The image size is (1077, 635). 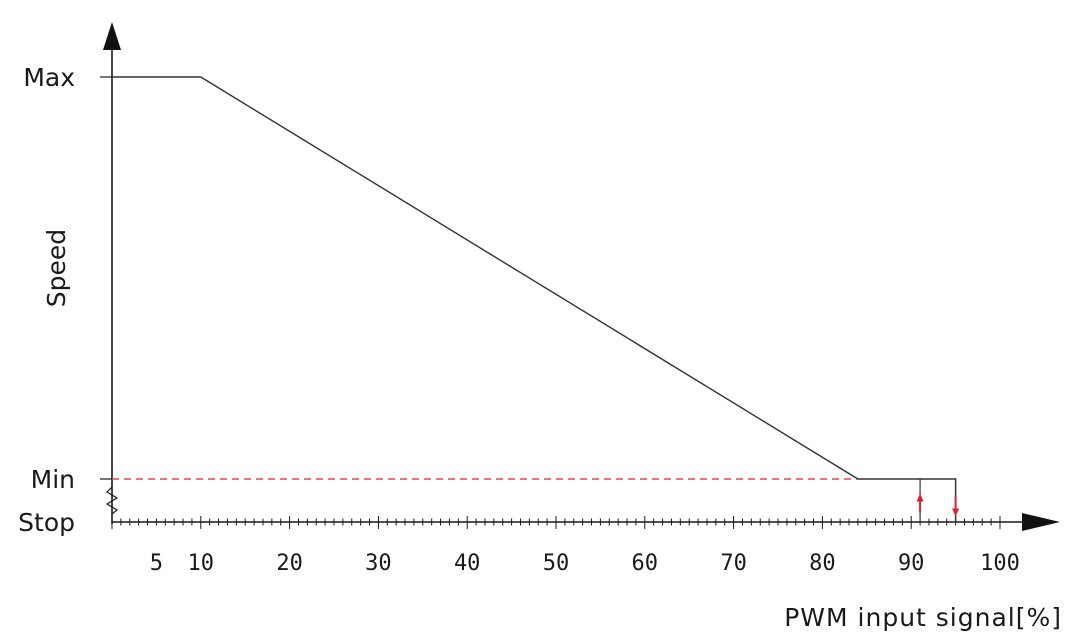 I want to click on x-tick-label: 90, so click(x=911, y=563).